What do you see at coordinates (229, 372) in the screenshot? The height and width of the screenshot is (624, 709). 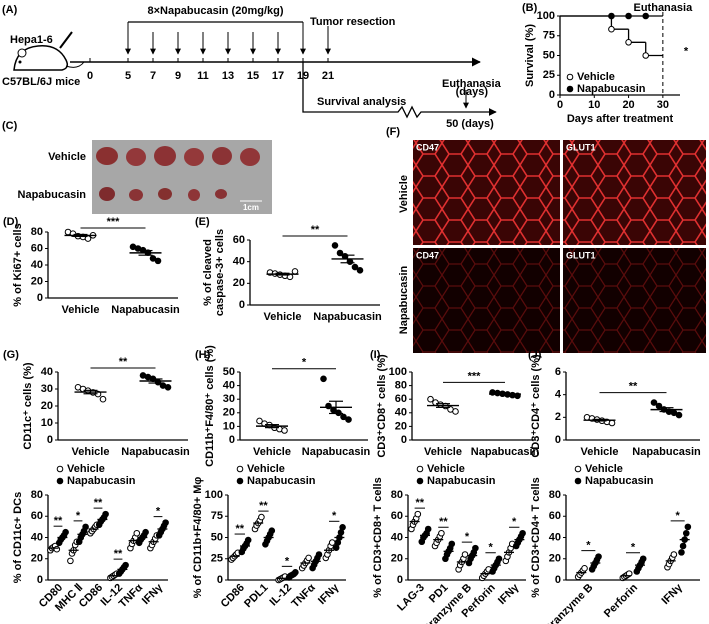 I see `y-tick-label: 50` at bounding box center [229, 372].